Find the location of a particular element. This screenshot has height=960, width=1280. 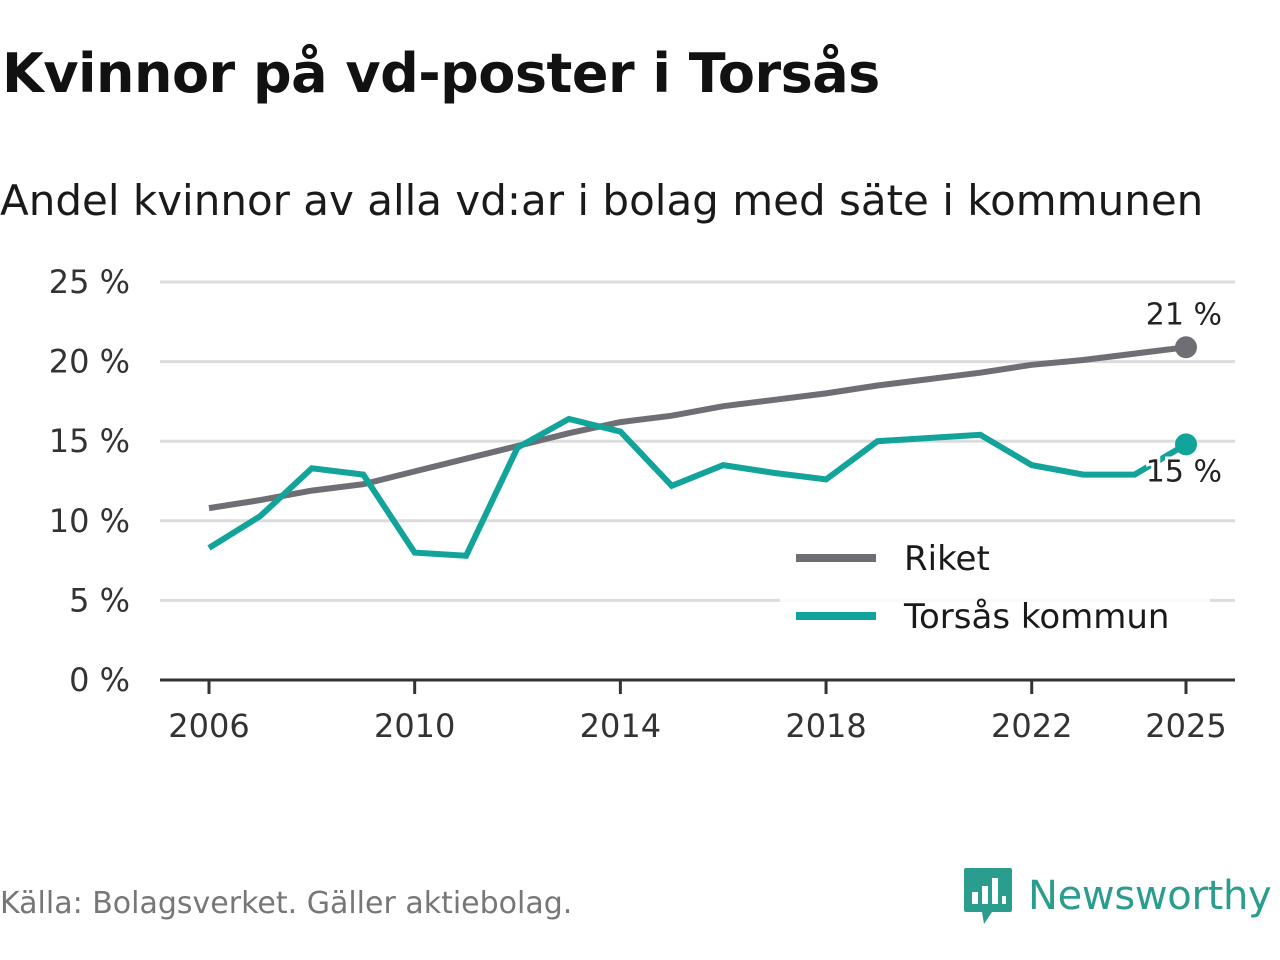

end-labels: 21 % 15 % is located at coordinates (1184, 393).